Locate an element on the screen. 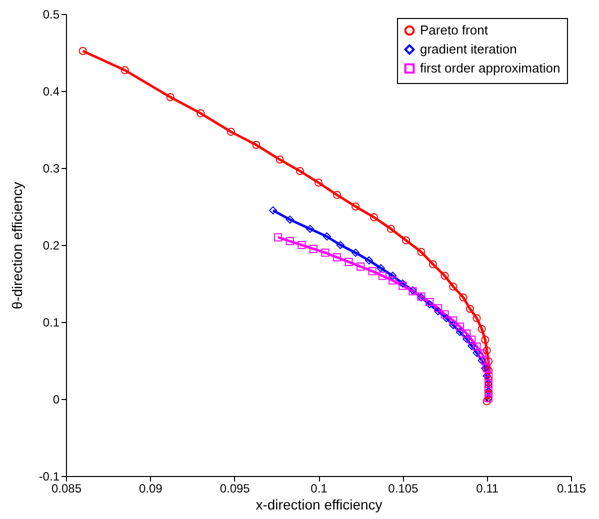 The image size is (599, 519). x-tick-label: 0.11 is located at coordinates (487, 489).